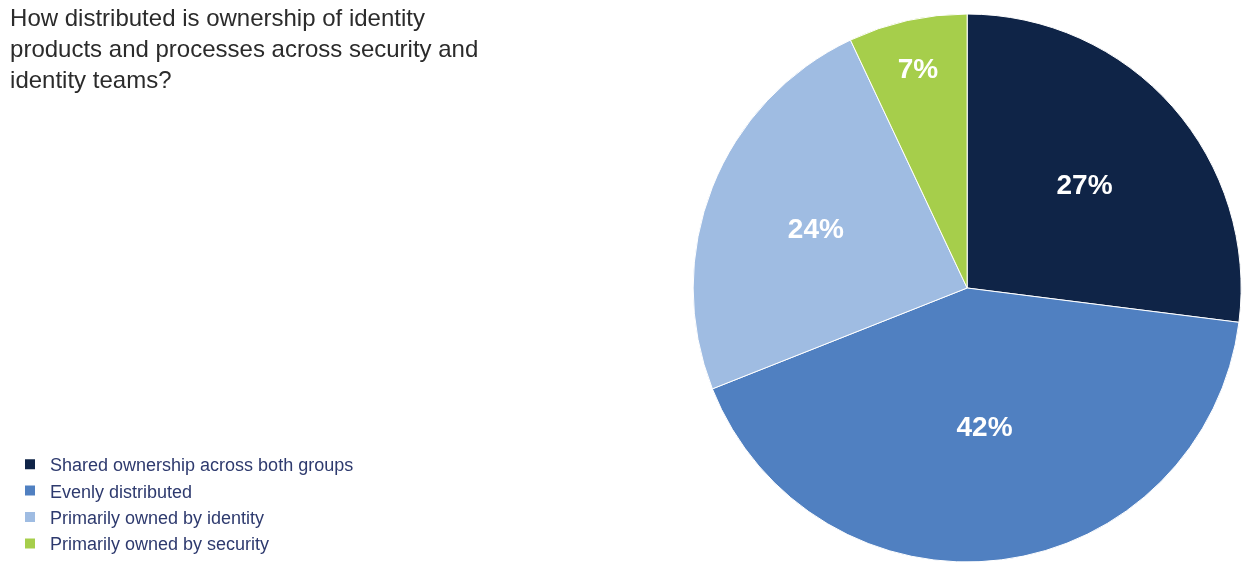 Image resolution: width=1259 pixels, height=576 pixels. Describe the element at coordinates (121, 491) in the screenshot. I see `legend-label: Evenly distributed` at that location.